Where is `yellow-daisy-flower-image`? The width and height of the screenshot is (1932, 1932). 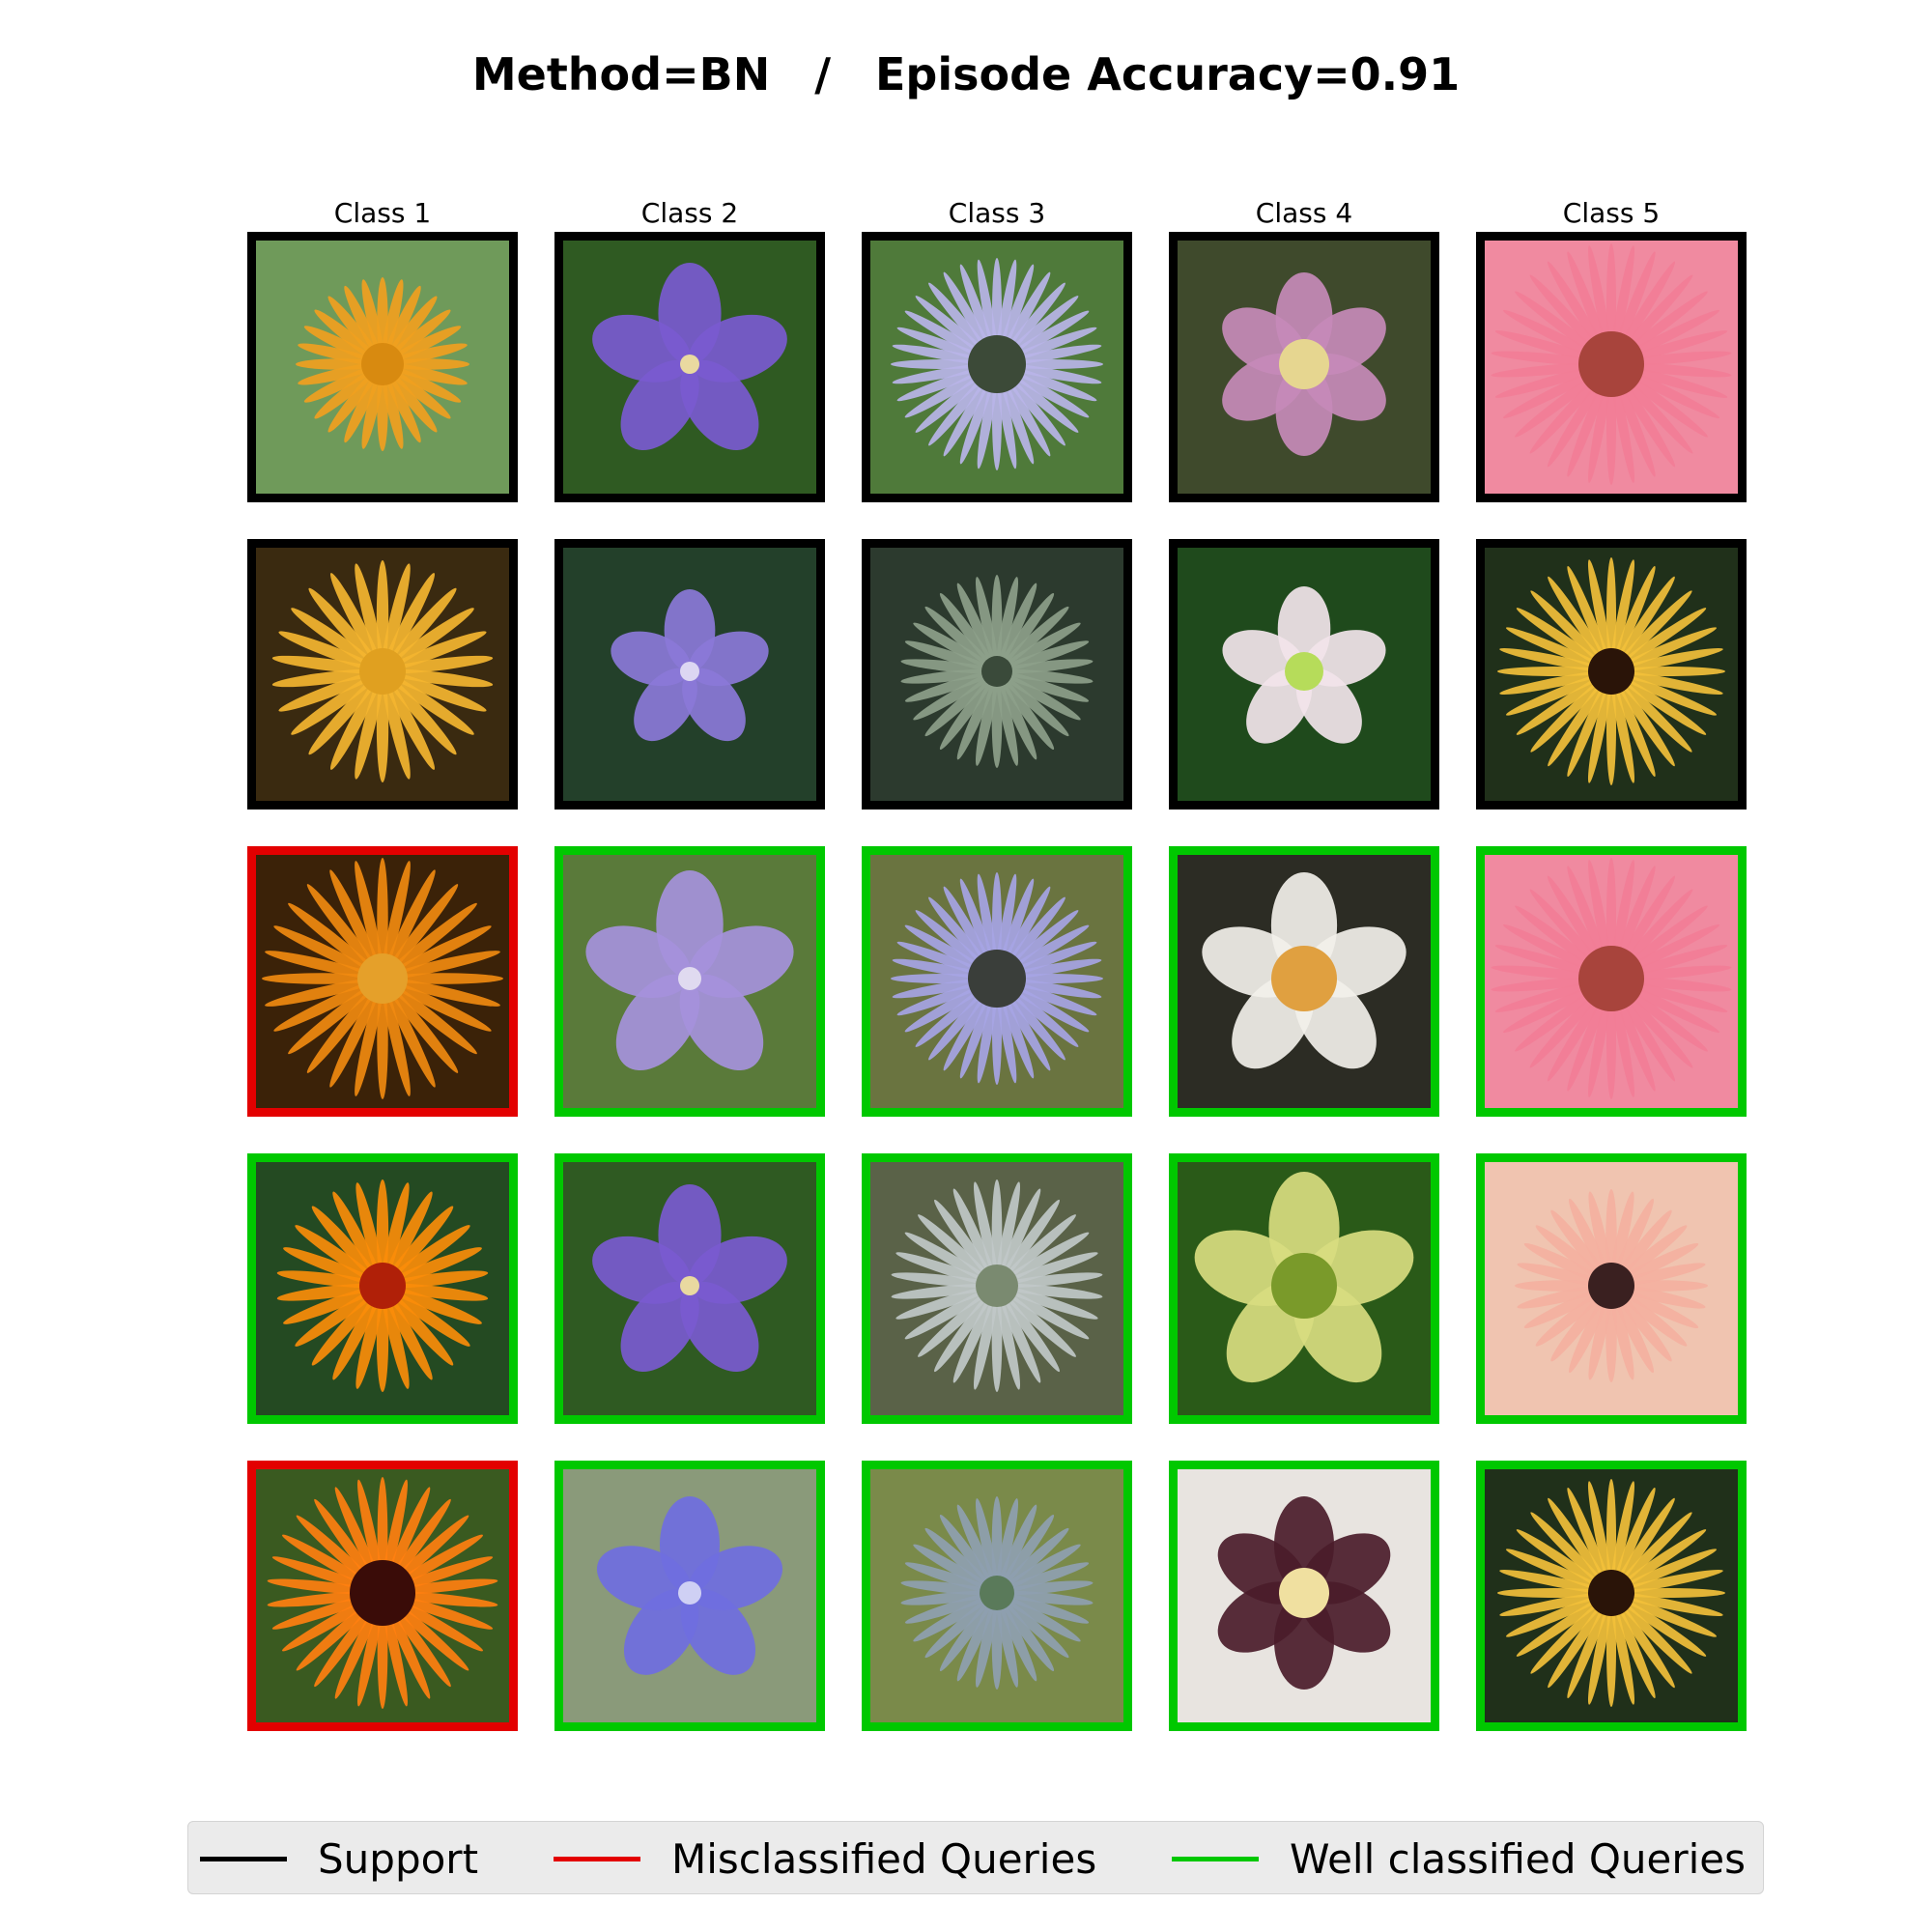
yellow-daisy-flower-image is located at coordinates (382, 674).